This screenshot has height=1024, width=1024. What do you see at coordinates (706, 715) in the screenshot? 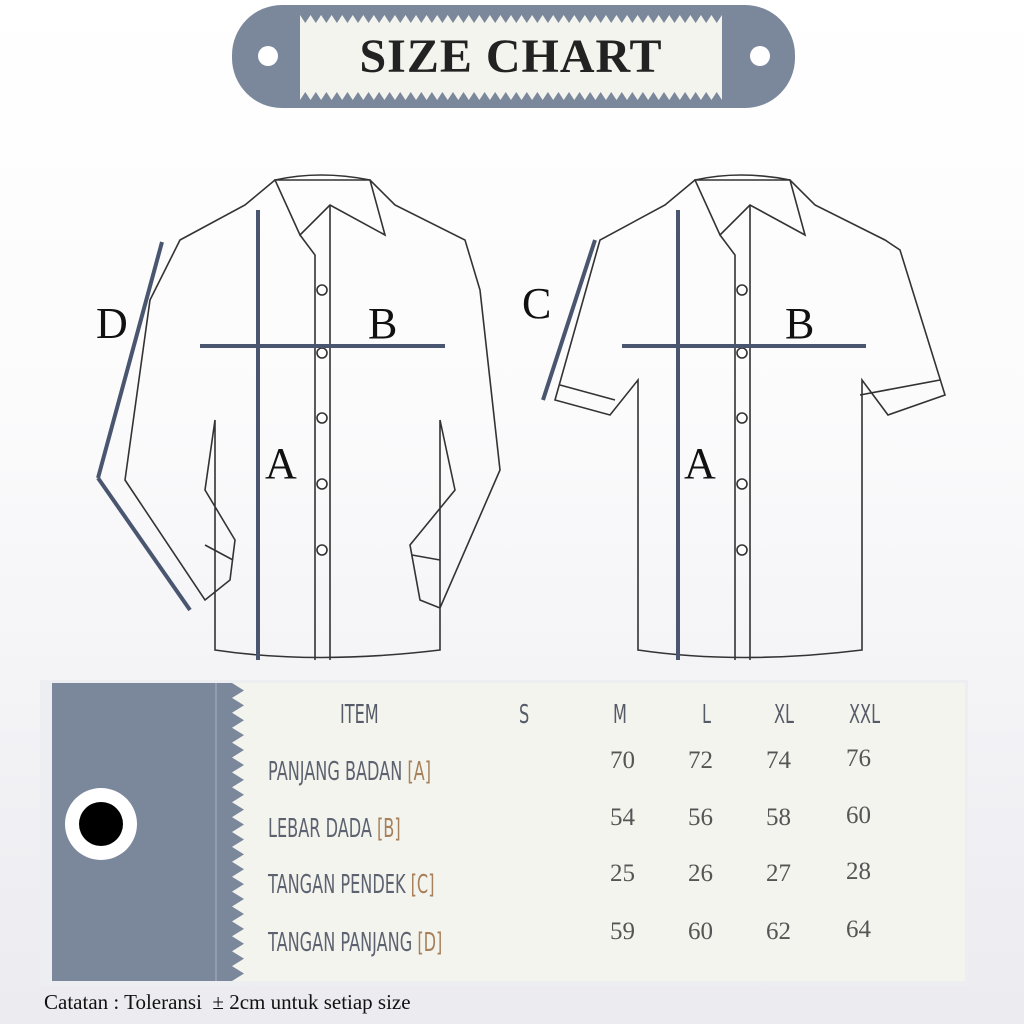
I see `header-l: L` at bounding box center [706, 715].